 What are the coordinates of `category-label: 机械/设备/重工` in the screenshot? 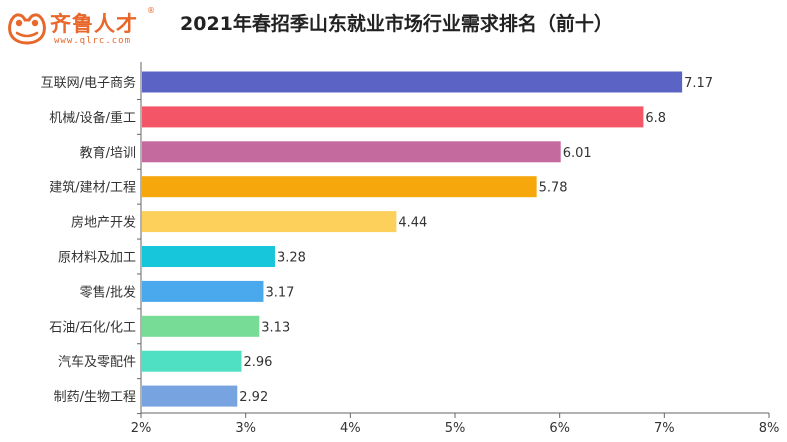 It's located at (92, 118).